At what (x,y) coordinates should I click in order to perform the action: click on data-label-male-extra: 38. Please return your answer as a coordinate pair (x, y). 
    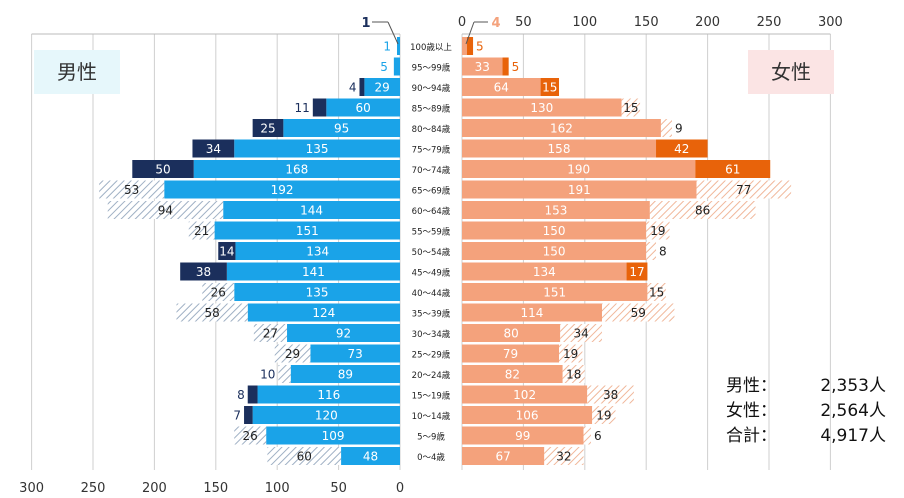
    Looking at the image, I should click on (203, 272).